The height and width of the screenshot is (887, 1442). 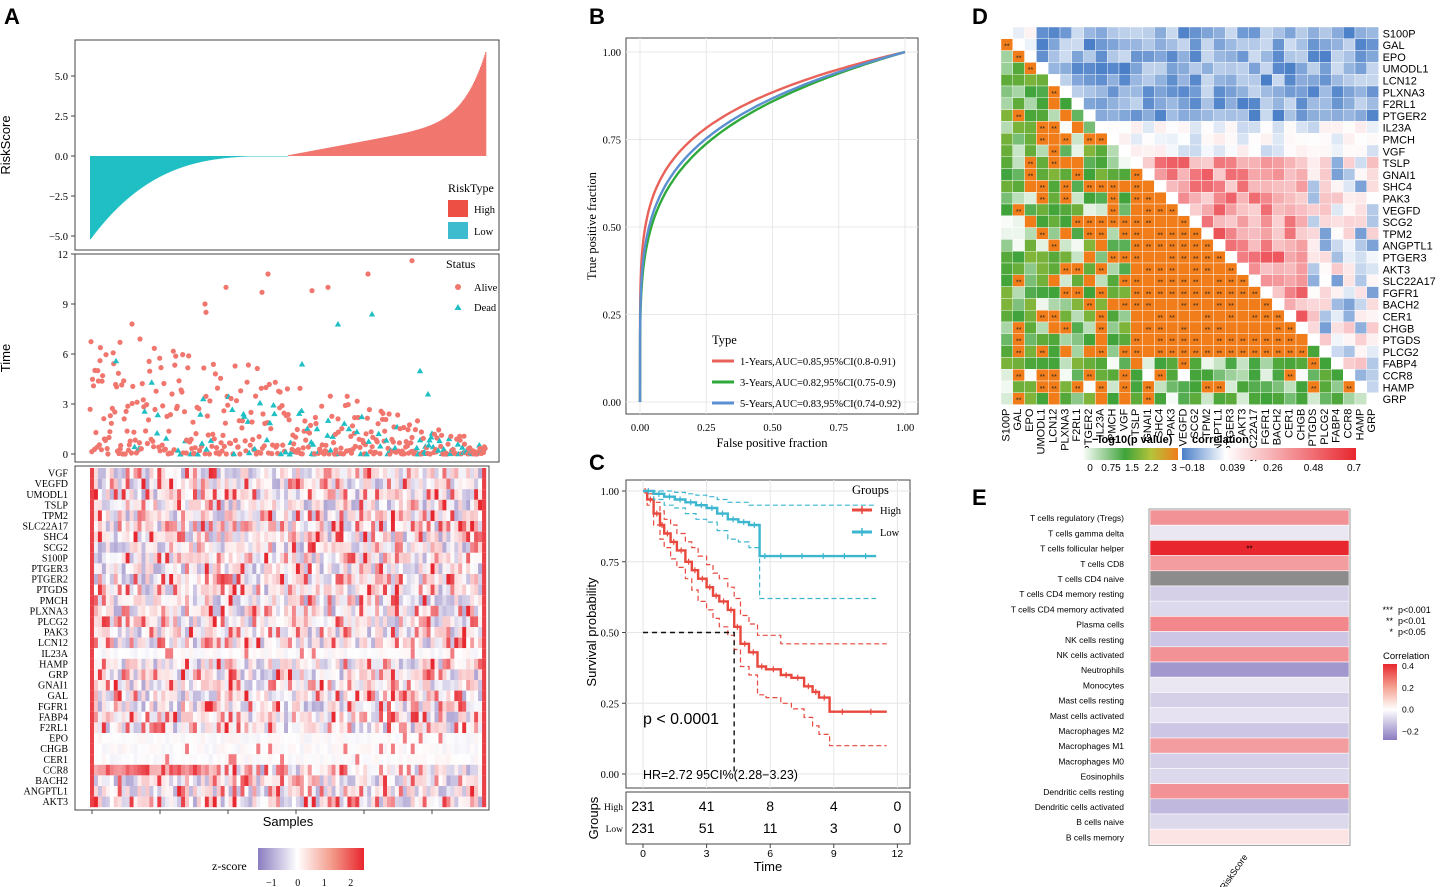 I want to click on roc-y-tick-label: 0.25, so click(x=612, y=316).